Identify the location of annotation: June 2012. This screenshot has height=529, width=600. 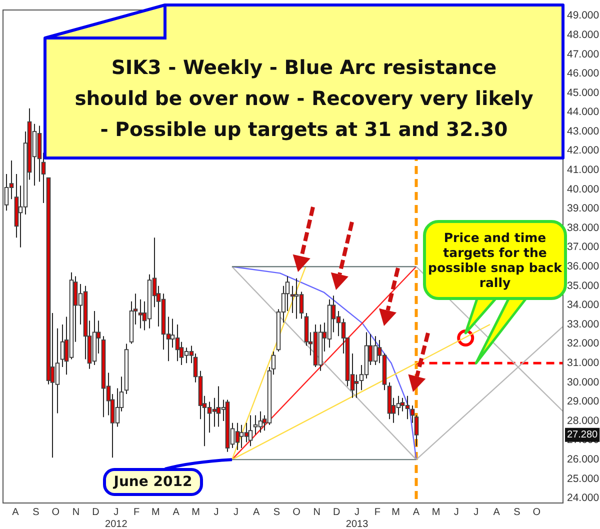
(153, 482).